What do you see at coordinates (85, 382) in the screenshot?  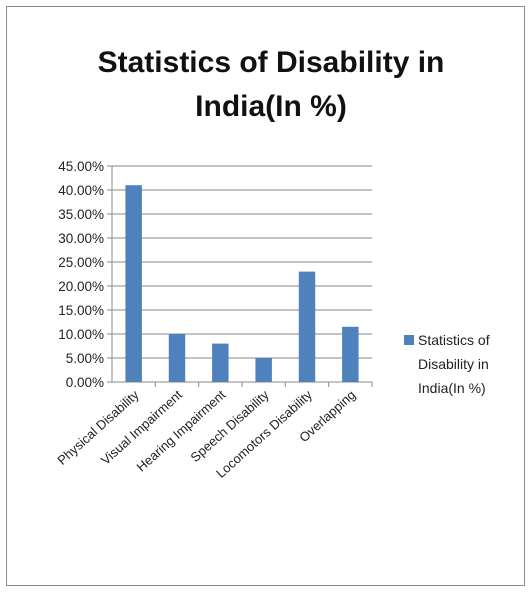 I see `y-tick-label: 0.00%` at bounding box center [85, 382].